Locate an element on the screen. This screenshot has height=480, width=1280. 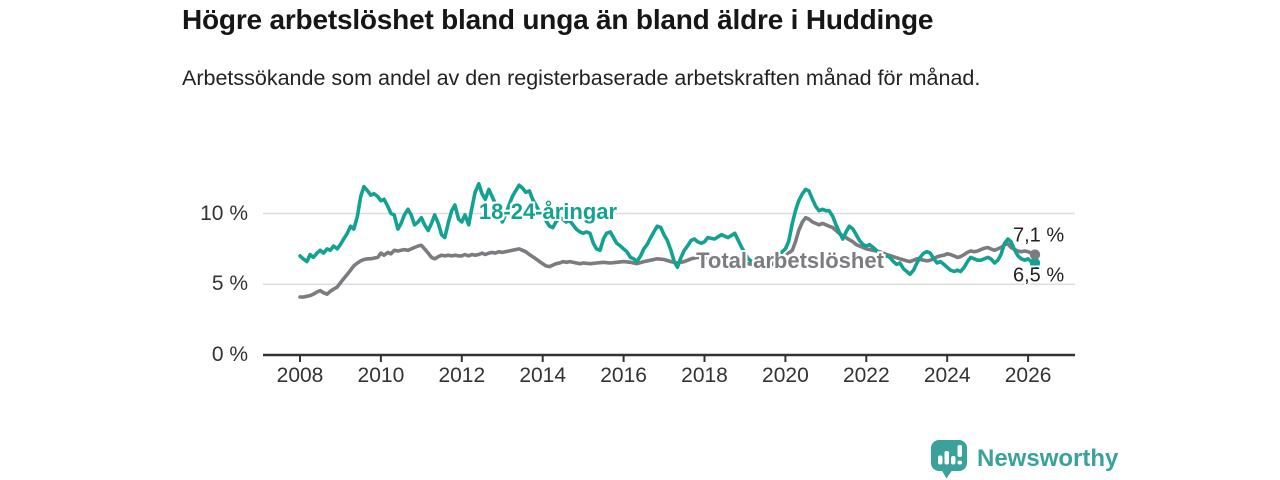
x-tick-label: 2016 is located at coordinates (623, 375).